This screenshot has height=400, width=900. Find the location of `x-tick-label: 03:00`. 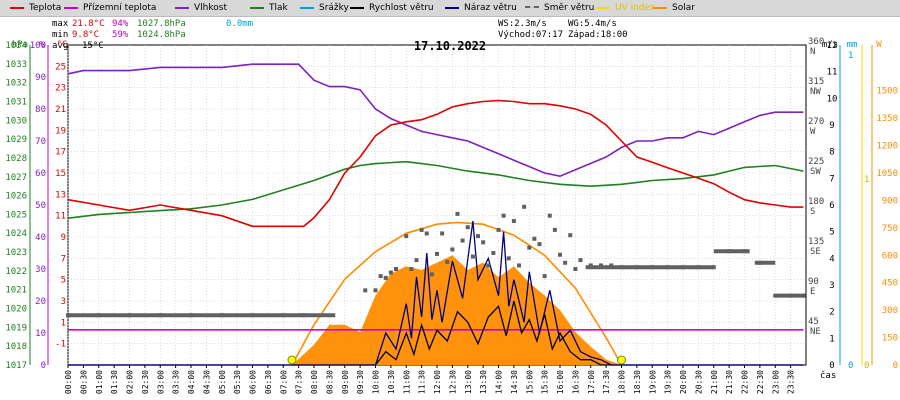

x-tick-label: 03:00 is located at coordinates (160, 382).